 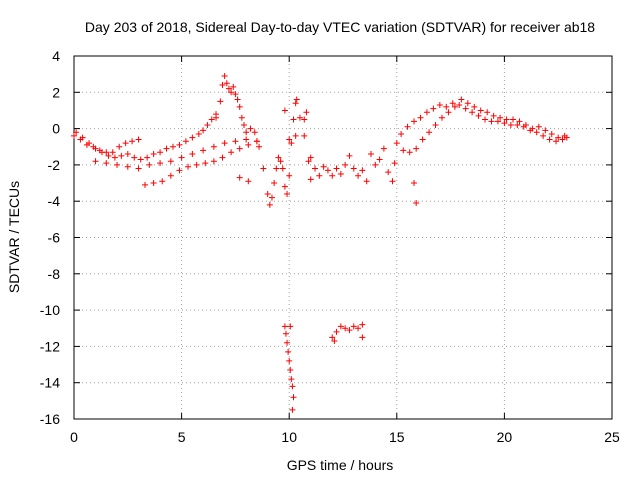 I want to click on x-tick-label: 20, so click(x=505, y=437).